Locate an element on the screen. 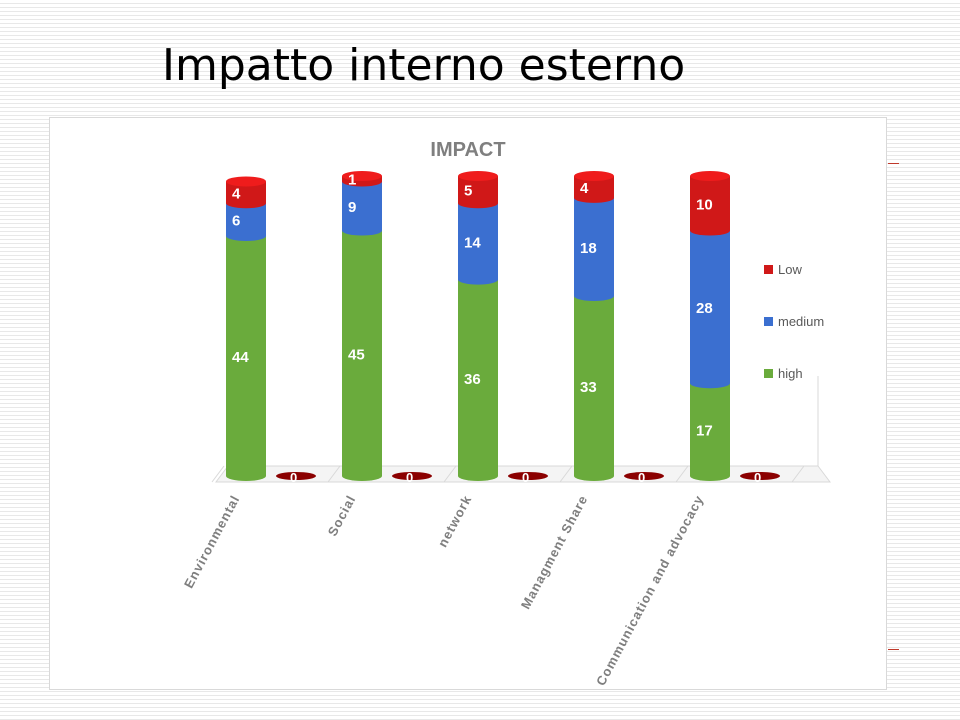 Image resolution: width=960 pixels, height=720 pixels. bar-low-managment-share is located at coordinates (594, 189).